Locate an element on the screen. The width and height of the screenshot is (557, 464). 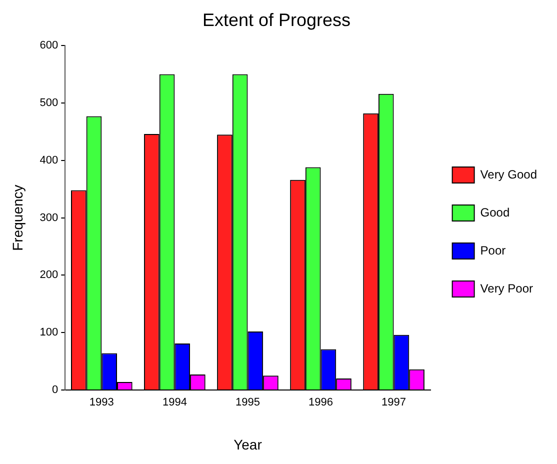
x-tick-label: 1993 is located at coordinates (101, 402).